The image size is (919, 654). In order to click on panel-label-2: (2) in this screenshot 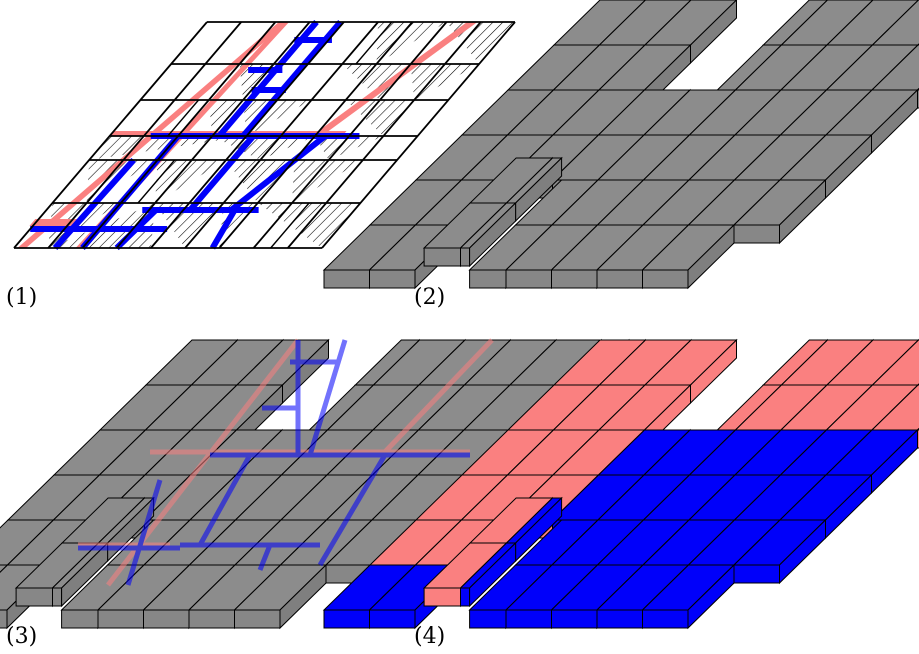, I will do `click(429, 297)`.